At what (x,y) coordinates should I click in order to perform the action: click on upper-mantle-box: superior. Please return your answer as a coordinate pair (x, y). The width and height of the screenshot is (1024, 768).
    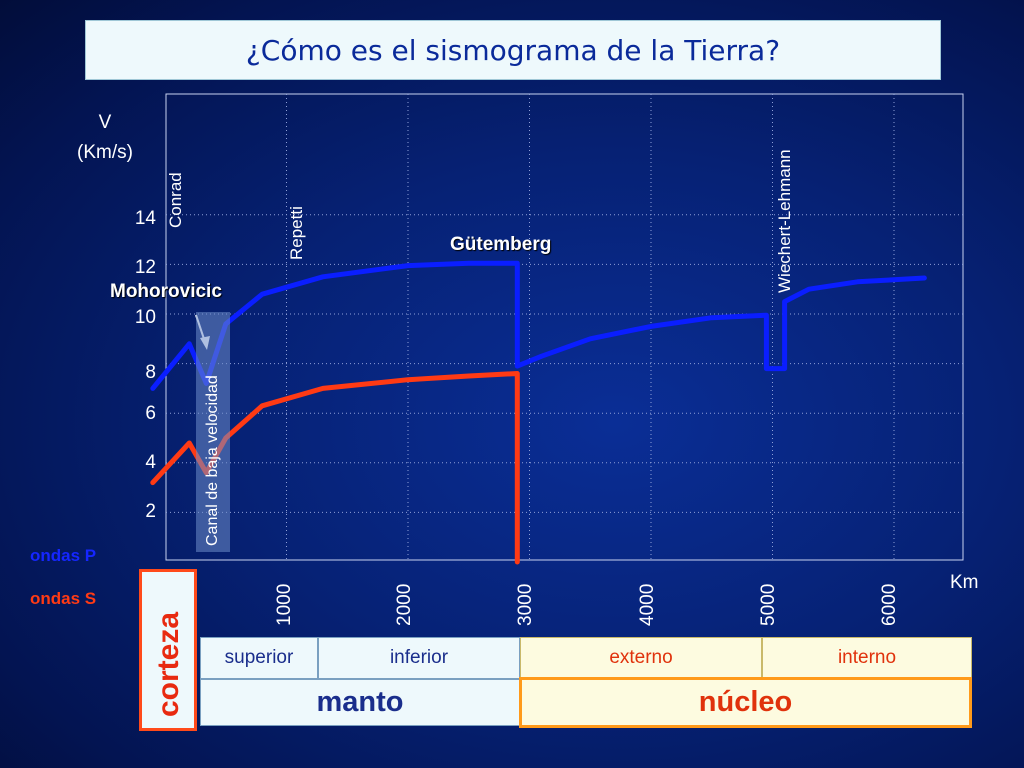
    Looking at the image, I should click on (259, 658).